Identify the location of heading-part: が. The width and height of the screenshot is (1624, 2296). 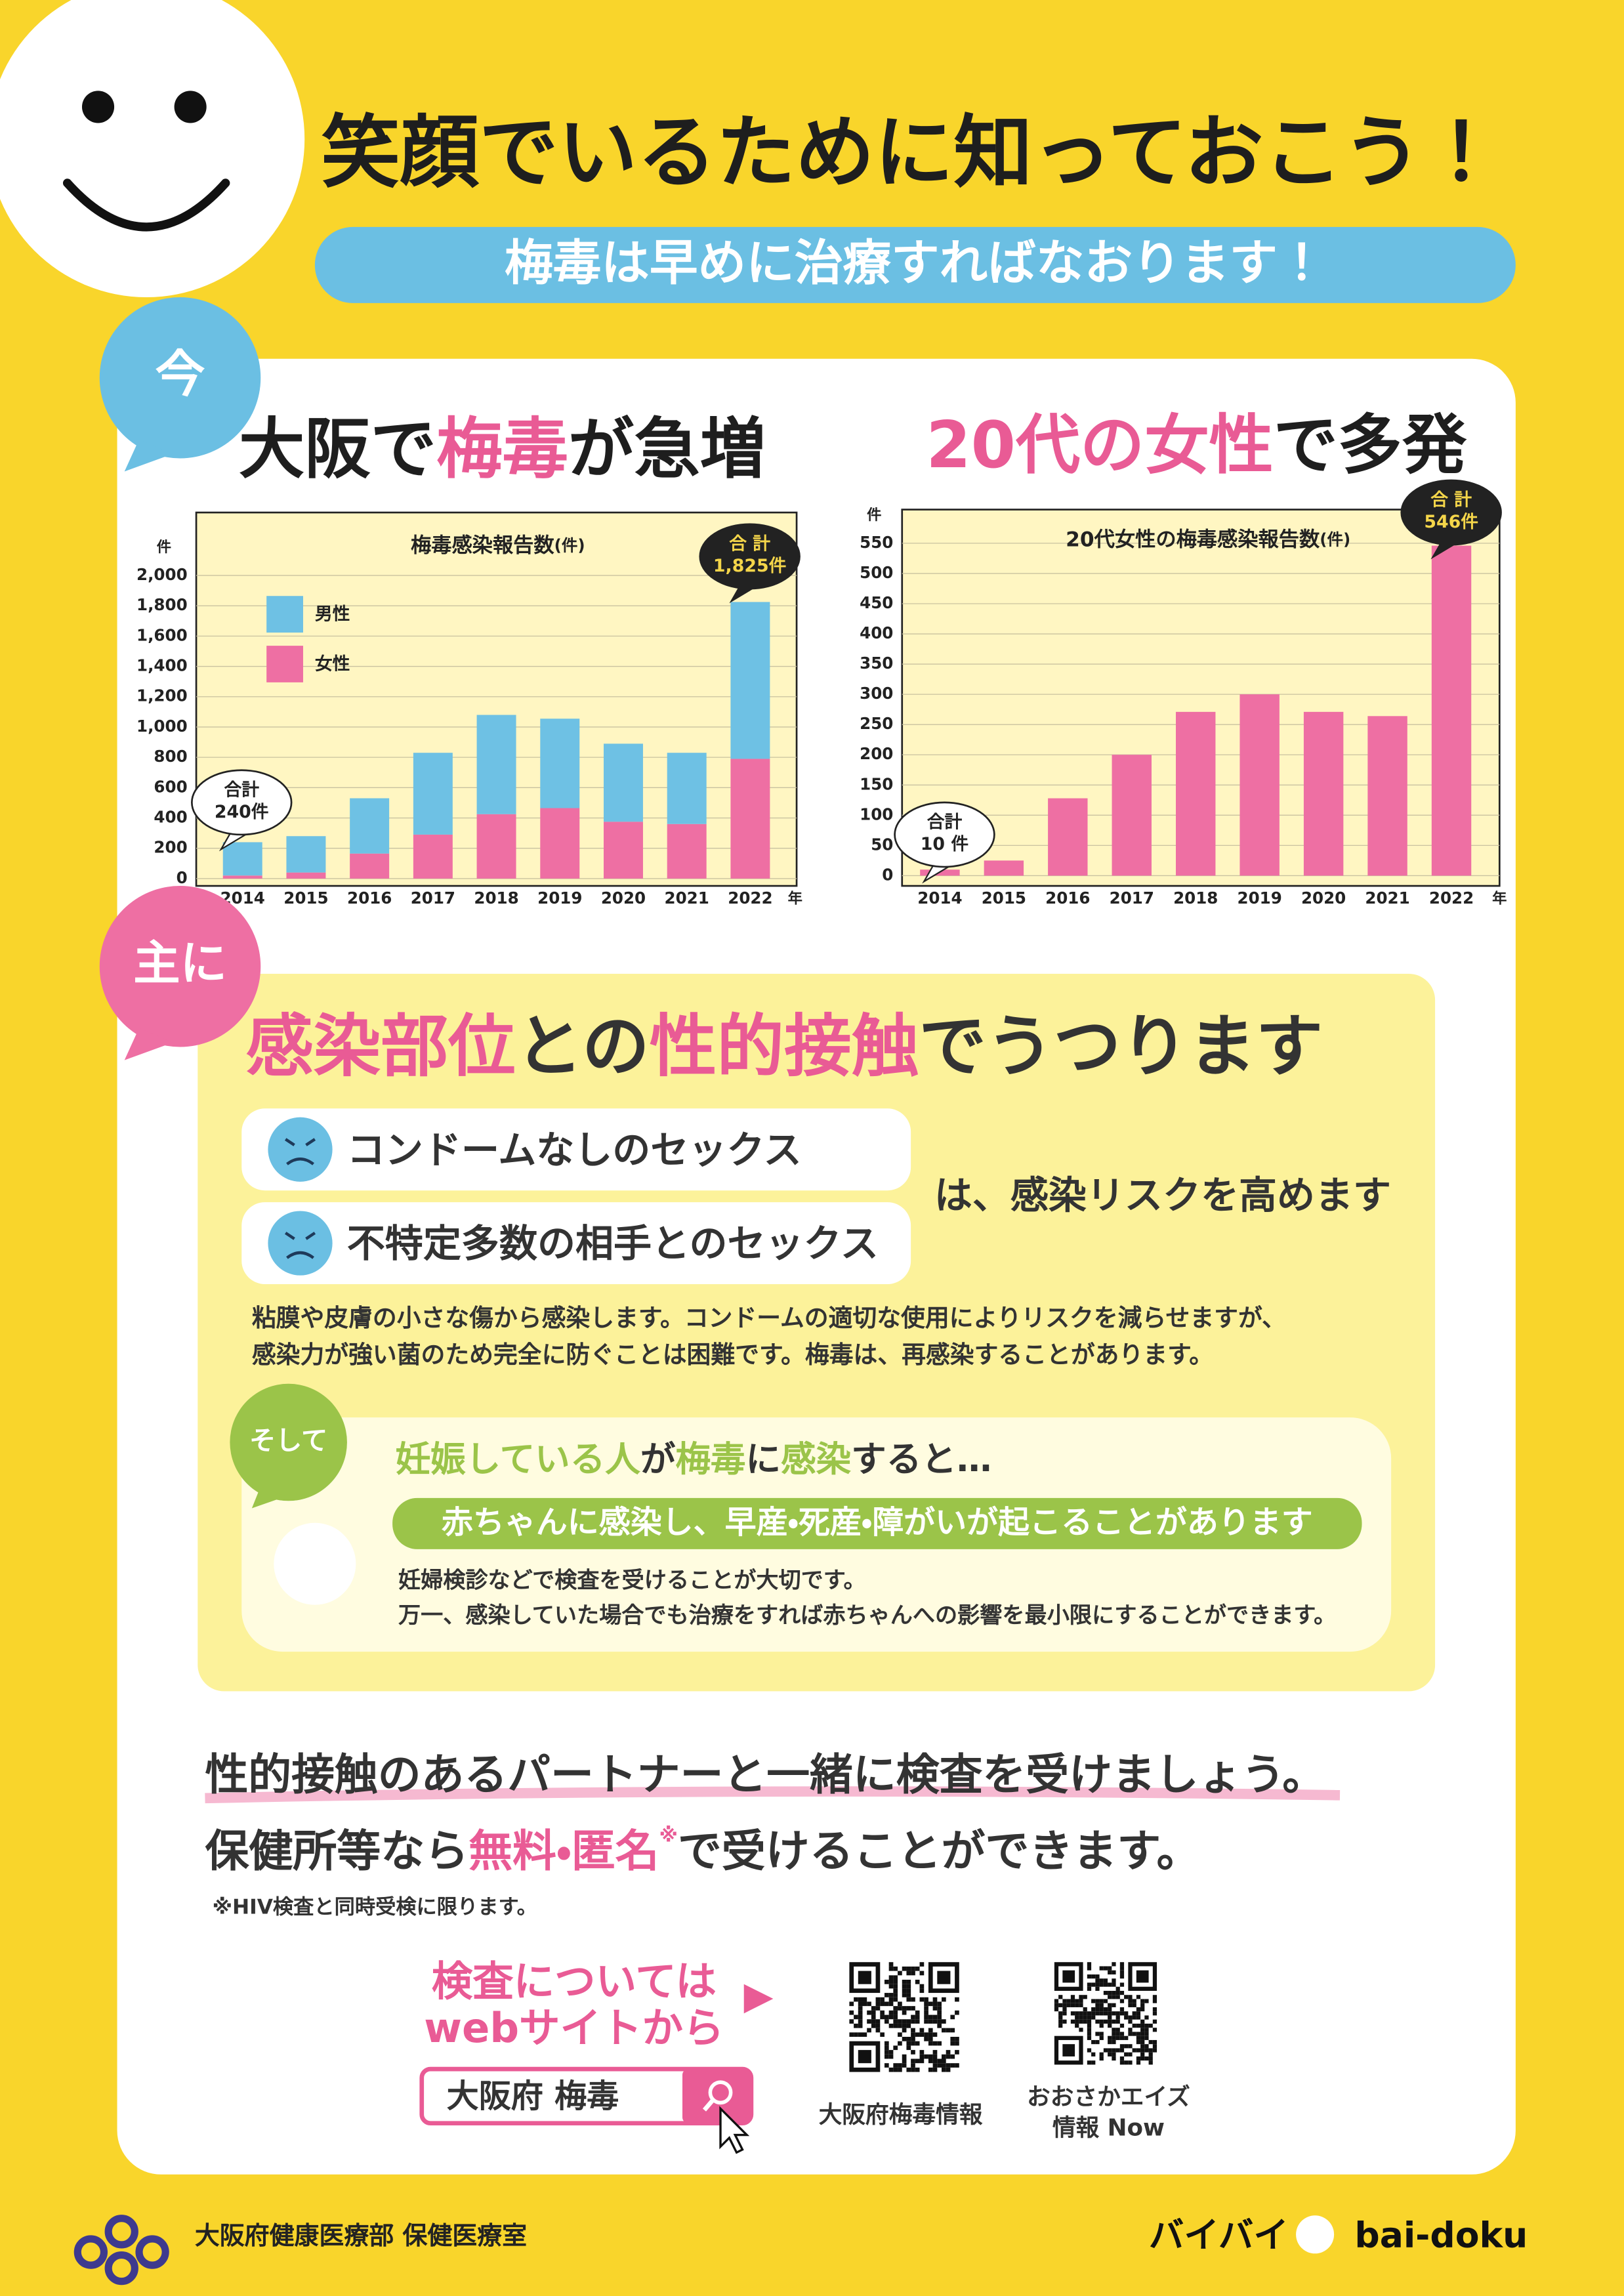
(658, 1459).